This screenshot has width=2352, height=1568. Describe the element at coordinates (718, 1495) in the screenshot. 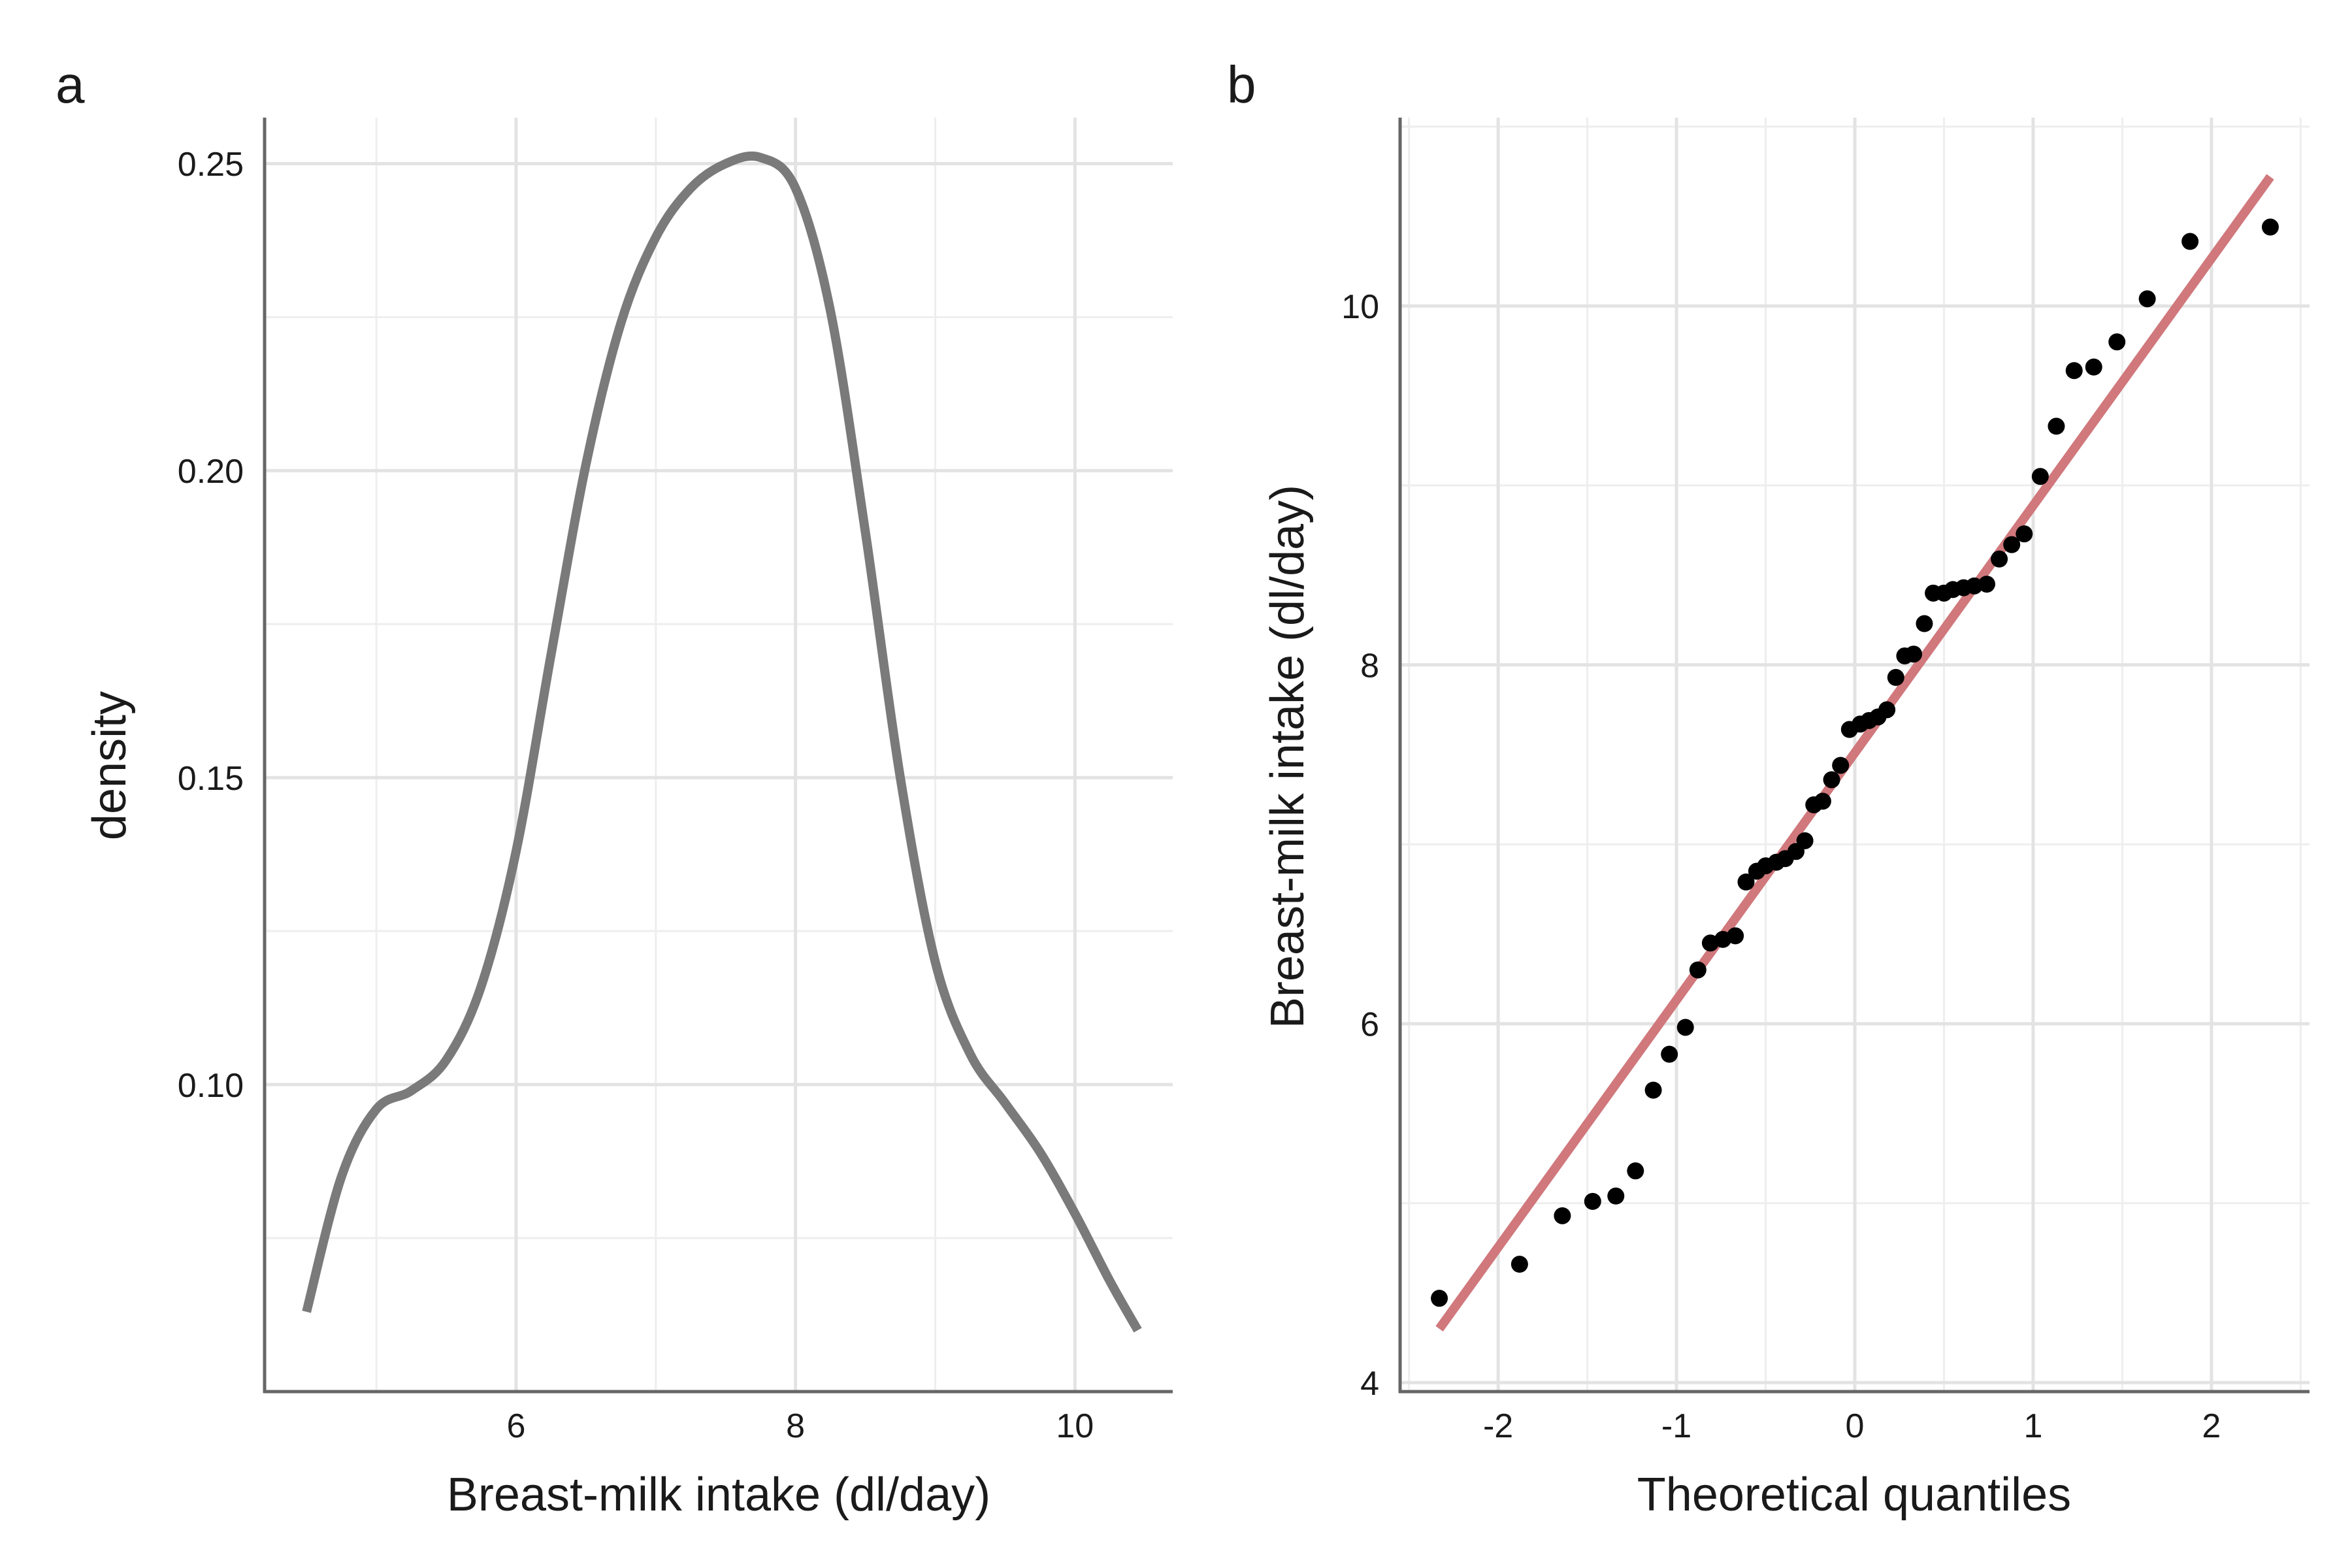

I see `panel-a-x-axis-label: Breast-milk intake (dl/day)` at that location.